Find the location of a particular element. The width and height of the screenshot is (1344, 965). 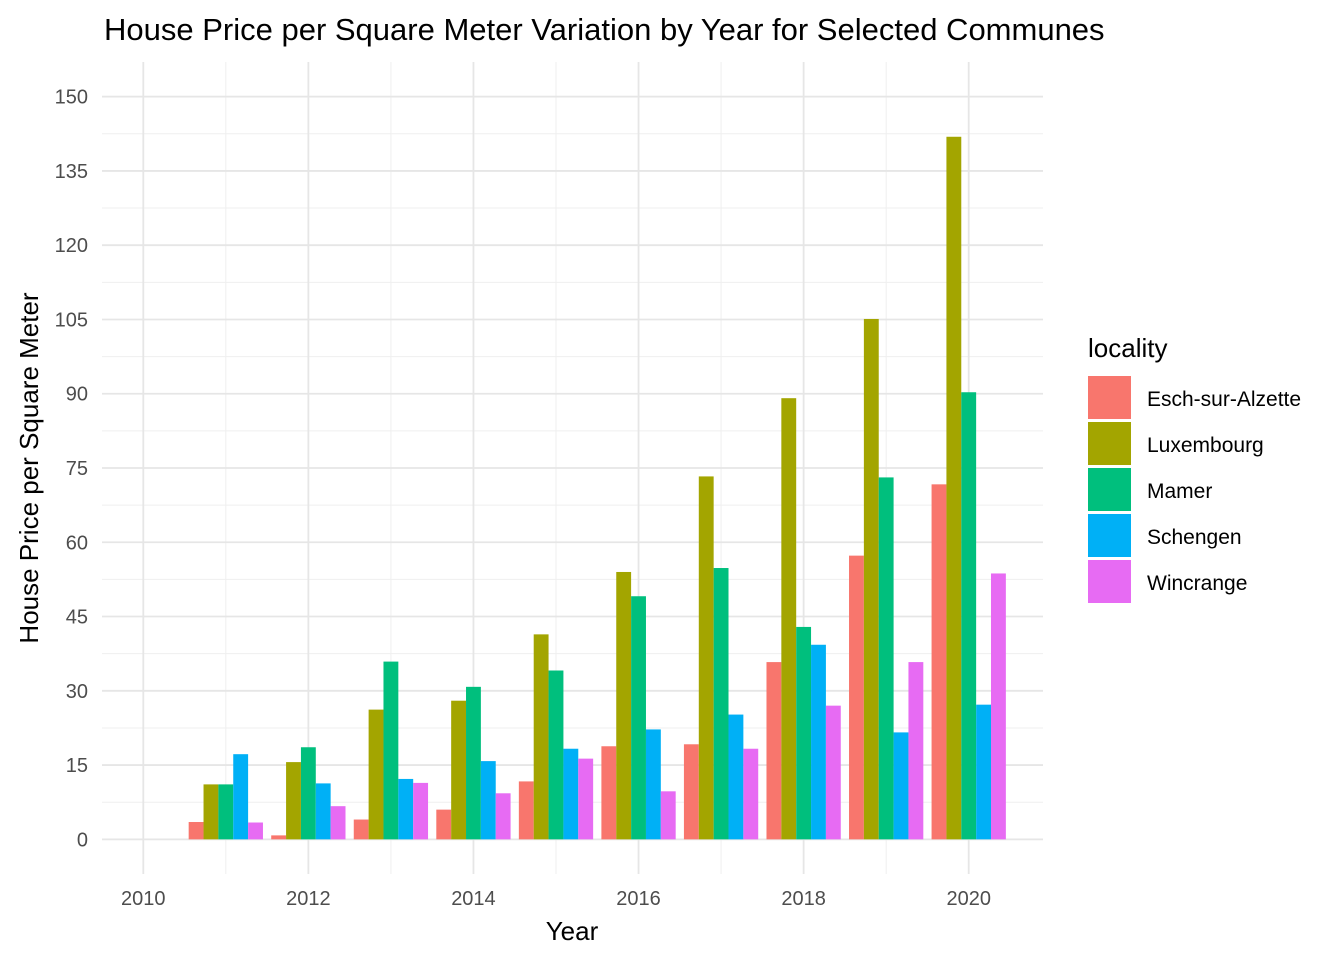

x-tick-label: 2020 is located at coordinates (968, 899).